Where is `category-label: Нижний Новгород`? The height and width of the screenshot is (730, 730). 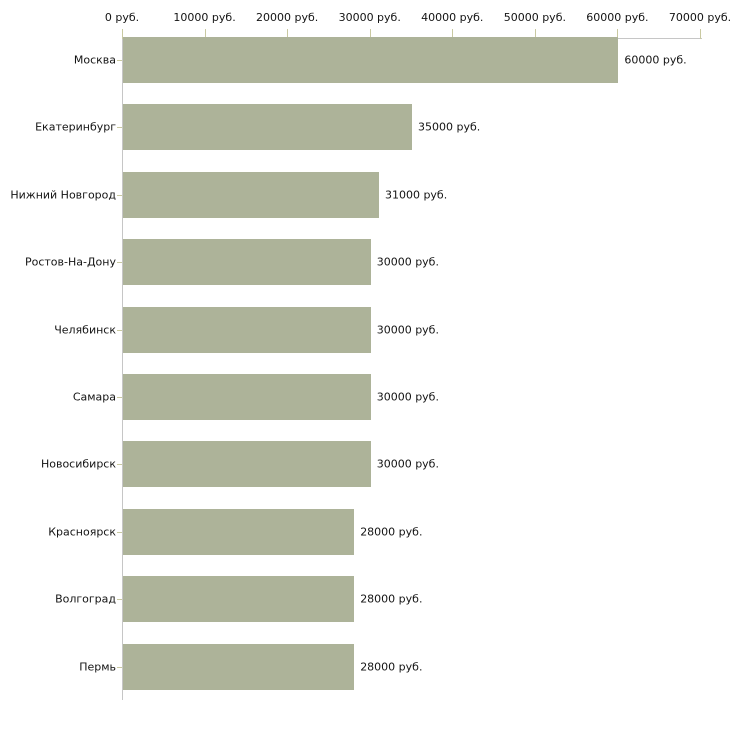 category-label: Нижний Новгород is located at coordinates (63, 195).